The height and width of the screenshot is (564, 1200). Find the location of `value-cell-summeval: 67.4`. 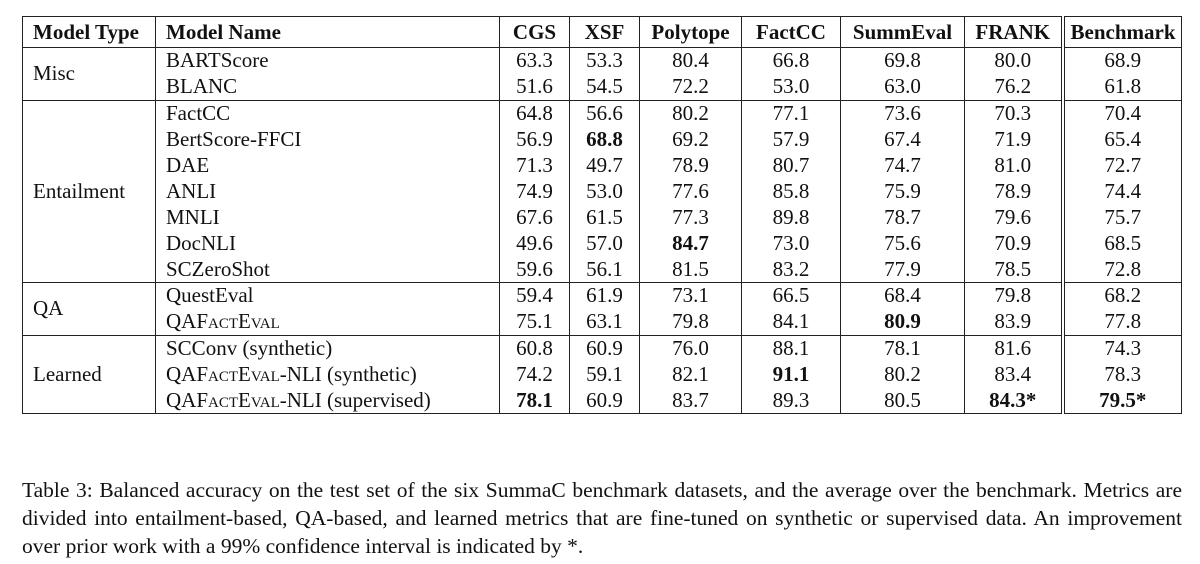

value-cell-summeval: 67.4 is located at coordinates (902, 139).